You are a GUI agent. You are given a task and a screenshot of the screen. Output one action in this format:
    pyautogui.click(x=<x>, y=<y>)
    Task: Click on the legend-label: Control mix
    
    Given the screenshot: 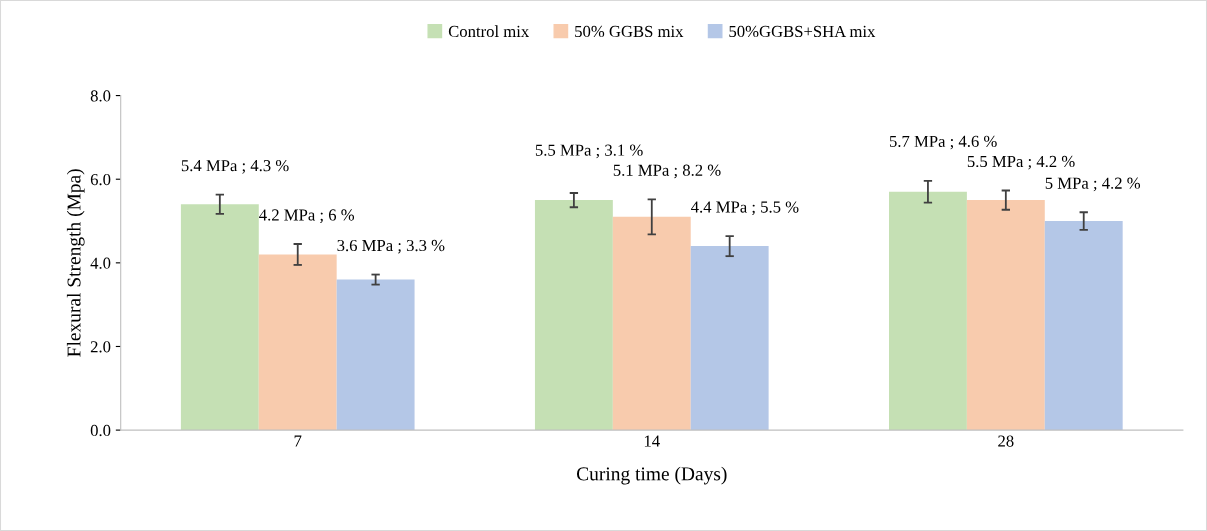 What is the action you would take?
    pyautogui.click(x=488, y=31)
    